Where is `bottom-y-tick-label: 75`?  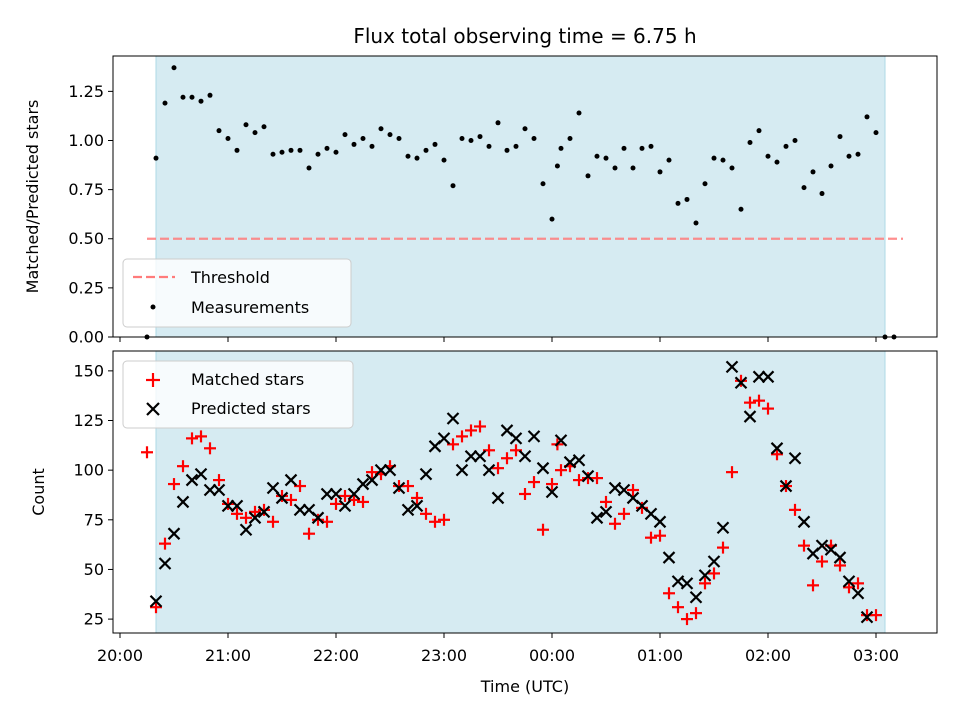 bottom-y-tick-label: 75 is located at coordinates (94, 519).